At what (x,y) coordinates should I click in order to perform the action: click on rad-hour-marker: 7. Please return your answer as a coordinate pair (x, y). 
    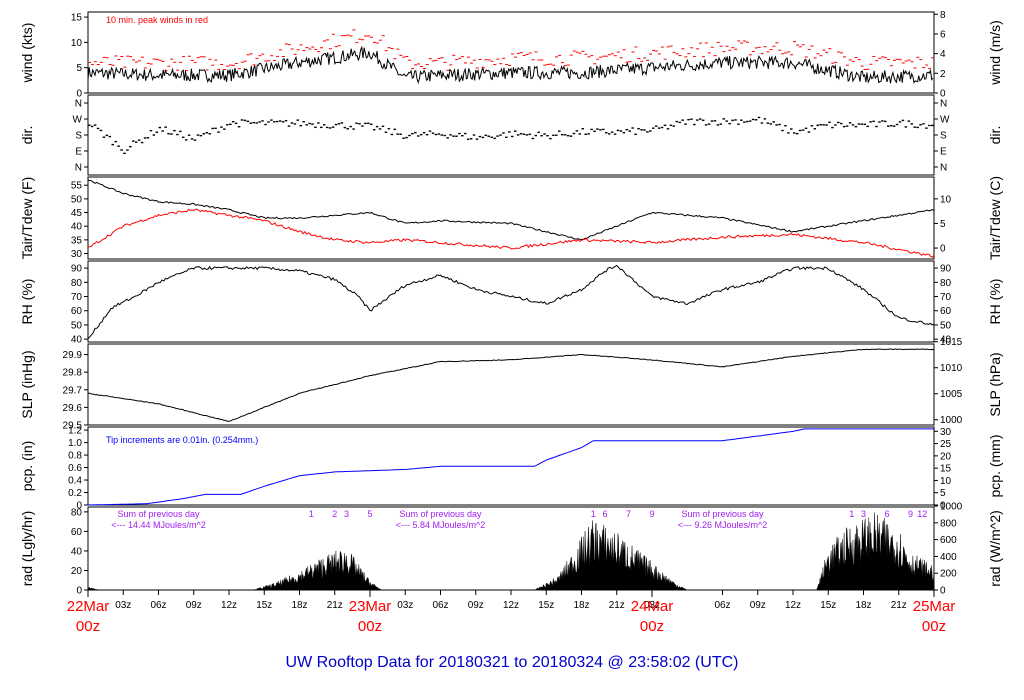
    Looking at the image, I should click on (628, 514).